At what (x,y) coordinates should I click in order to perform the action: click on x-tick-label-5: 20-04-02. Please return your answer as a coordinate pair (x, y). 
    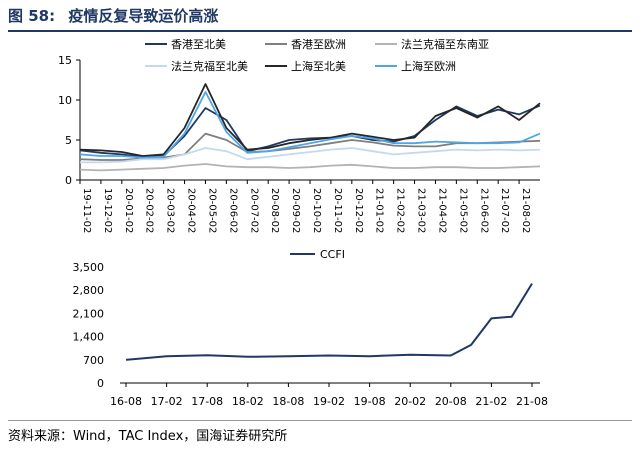
    Looking at the image, I should click on (191, 210).